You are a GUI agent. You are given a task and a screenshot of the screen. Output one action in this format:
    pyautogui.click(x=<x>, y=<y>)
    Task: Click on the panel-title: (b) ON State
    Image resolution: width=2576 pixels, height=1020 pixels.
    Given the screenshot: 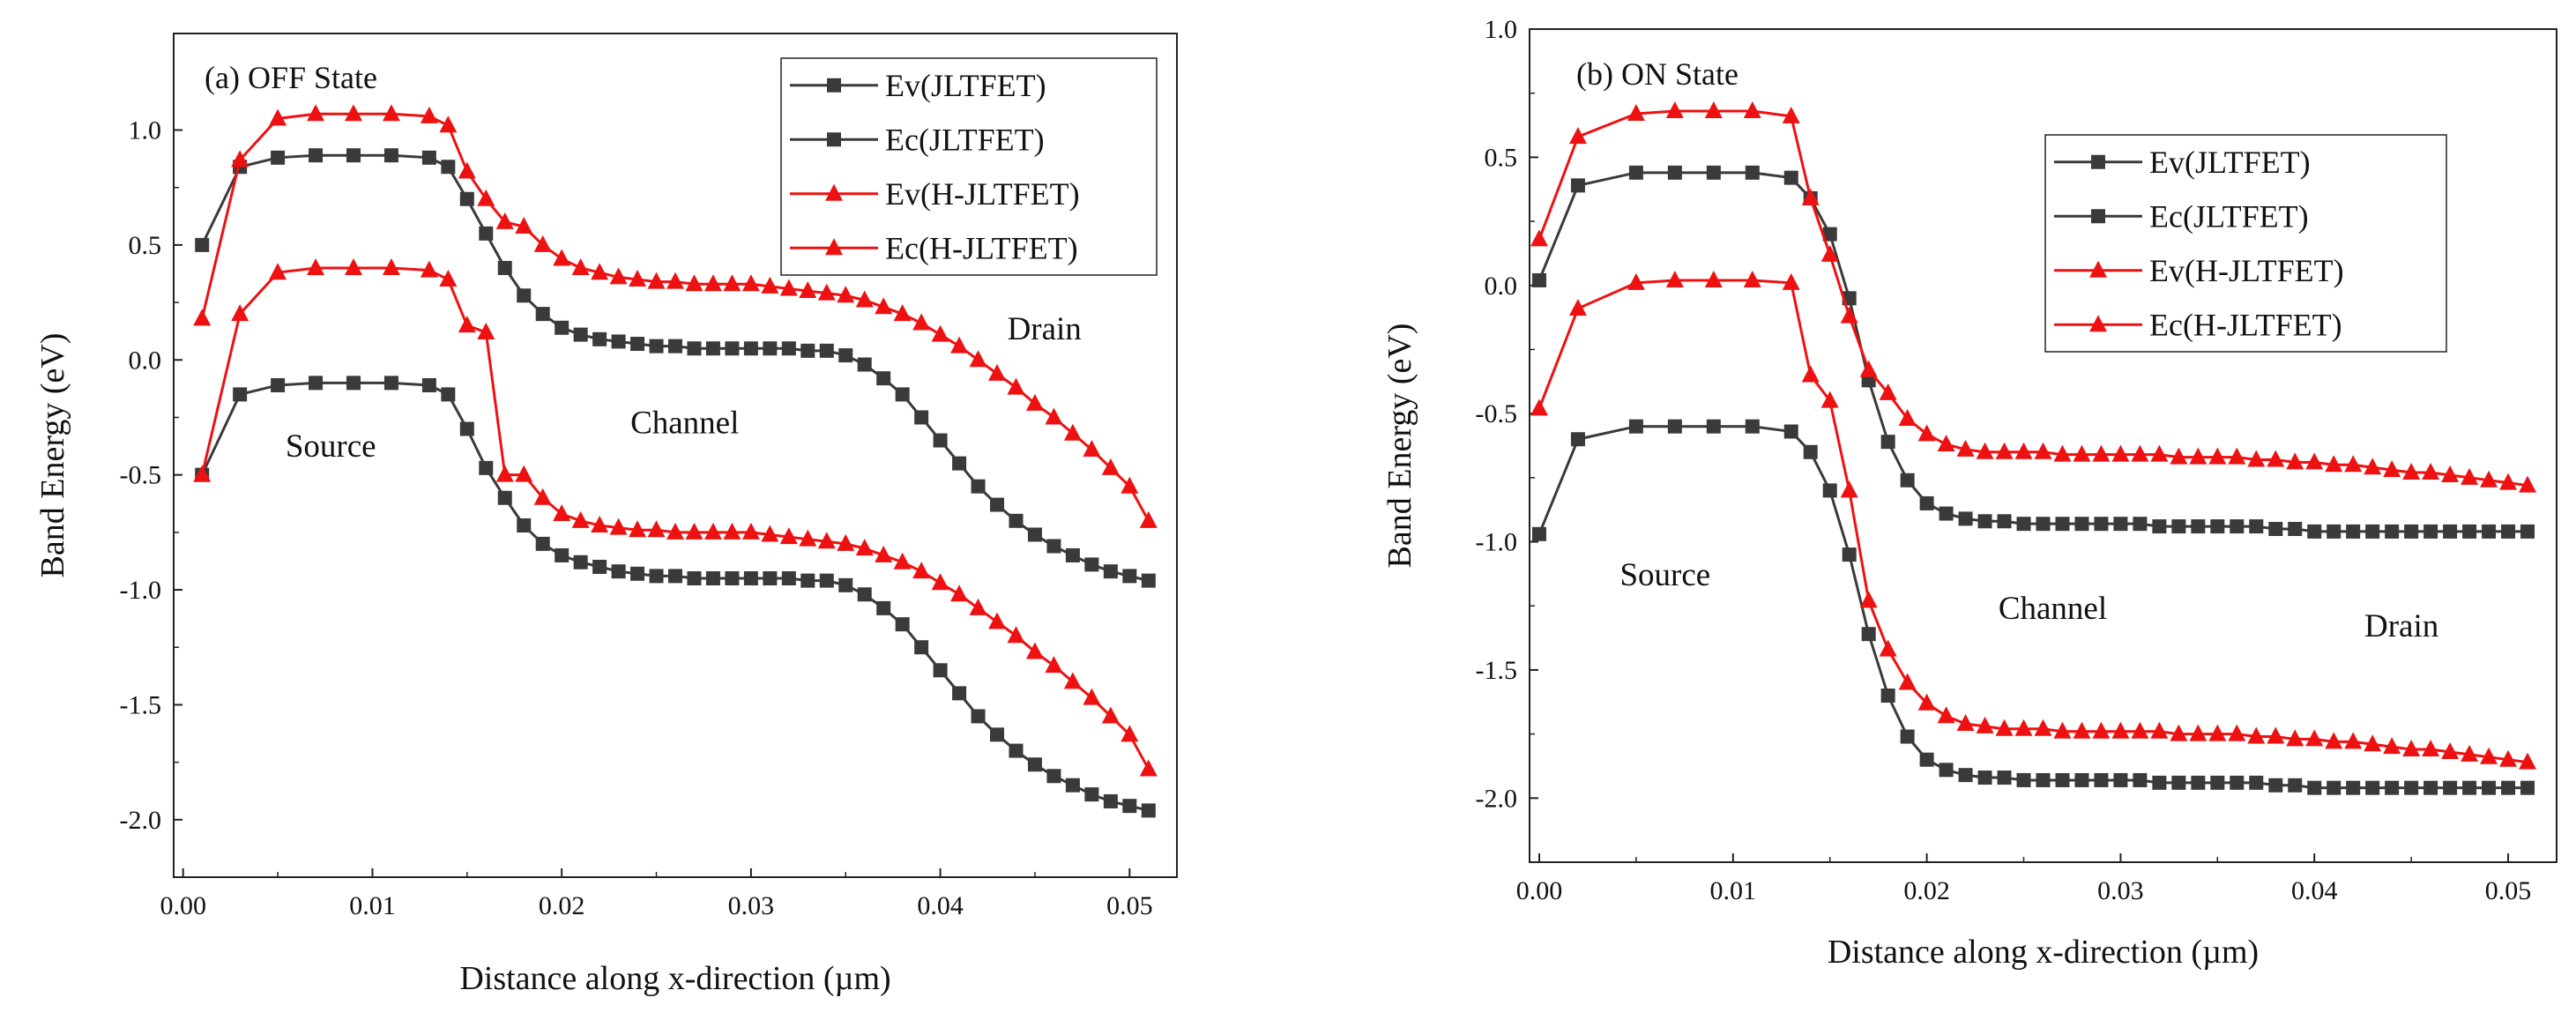 What is the action you would take?
    pyautogui.click(x=1657, y=74)
    